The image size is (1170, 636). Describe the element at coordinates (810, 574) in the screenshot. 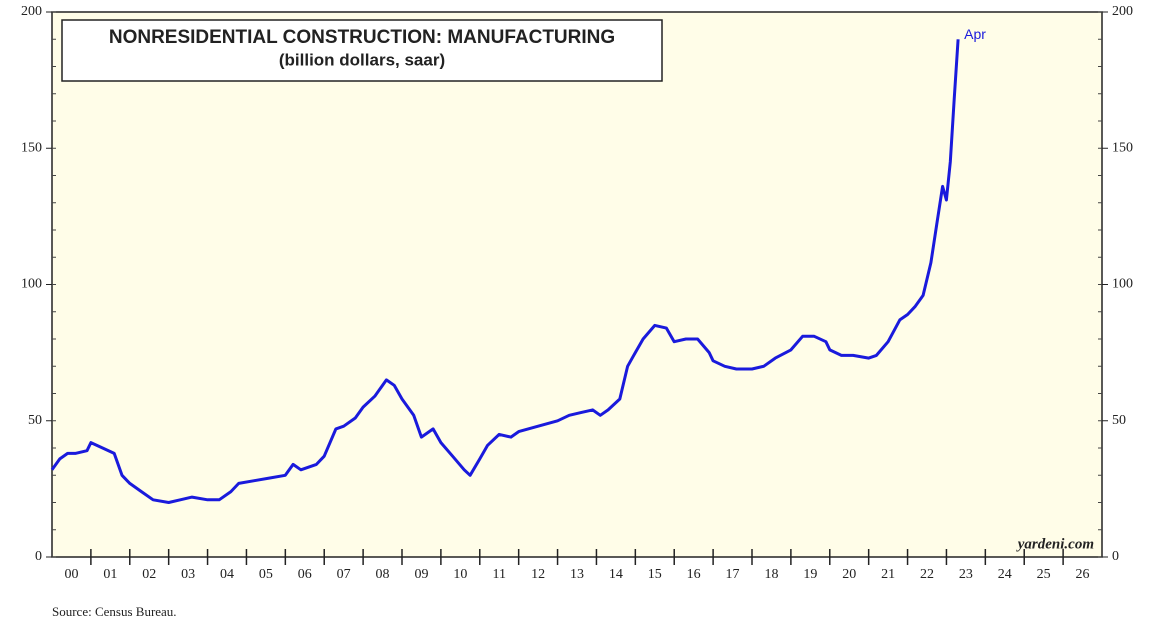

I see `x-tick-label: 19` at that location.